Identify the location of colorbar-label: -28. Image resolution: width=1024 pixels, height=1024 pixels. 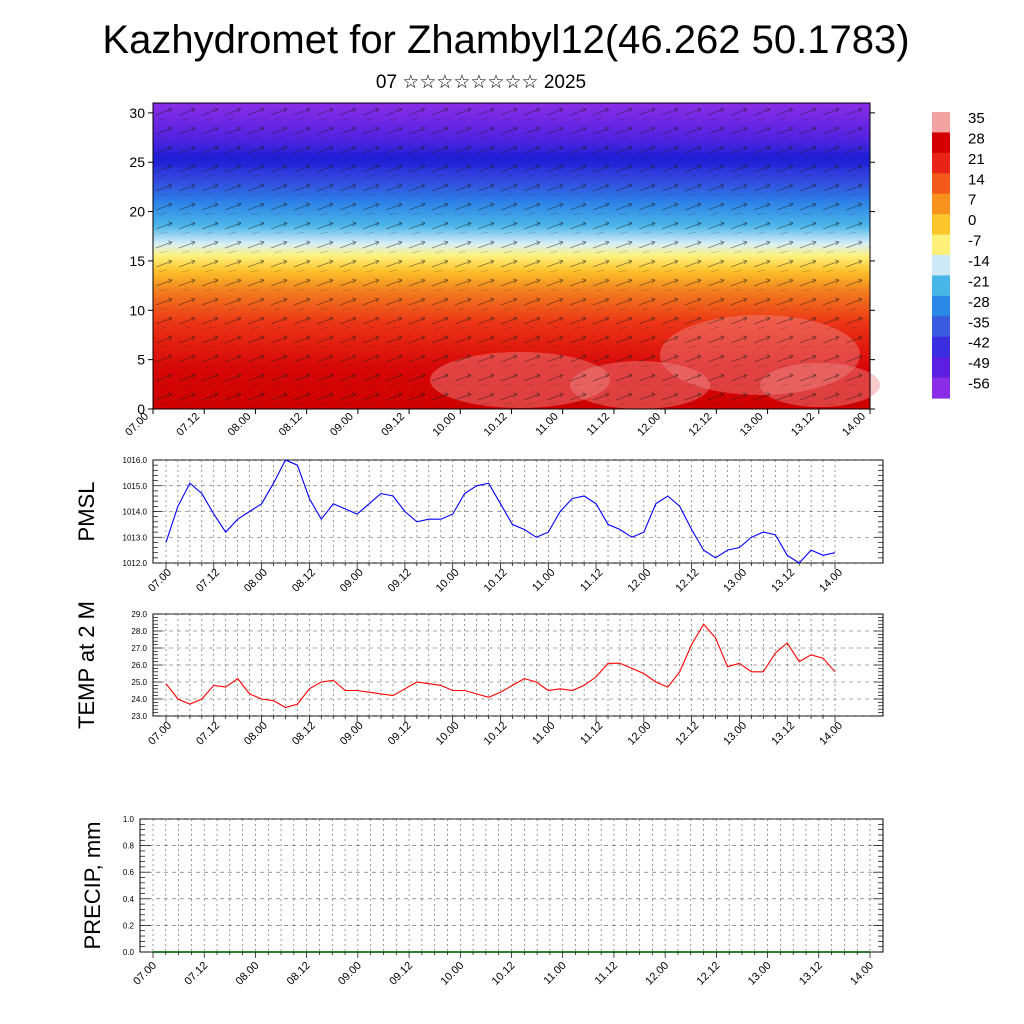
(979, 302).